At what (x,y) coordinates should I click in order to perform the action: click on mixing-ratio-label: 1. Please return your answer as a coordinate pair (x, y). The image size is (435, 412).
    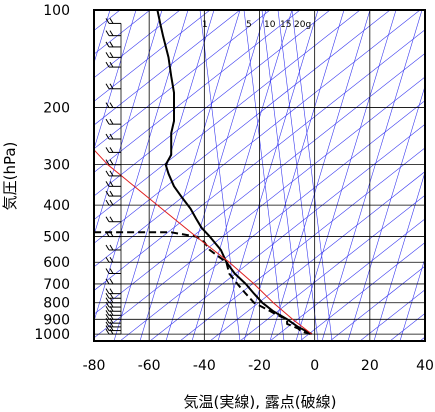
    Looking at the image, I should click on (205, 25).